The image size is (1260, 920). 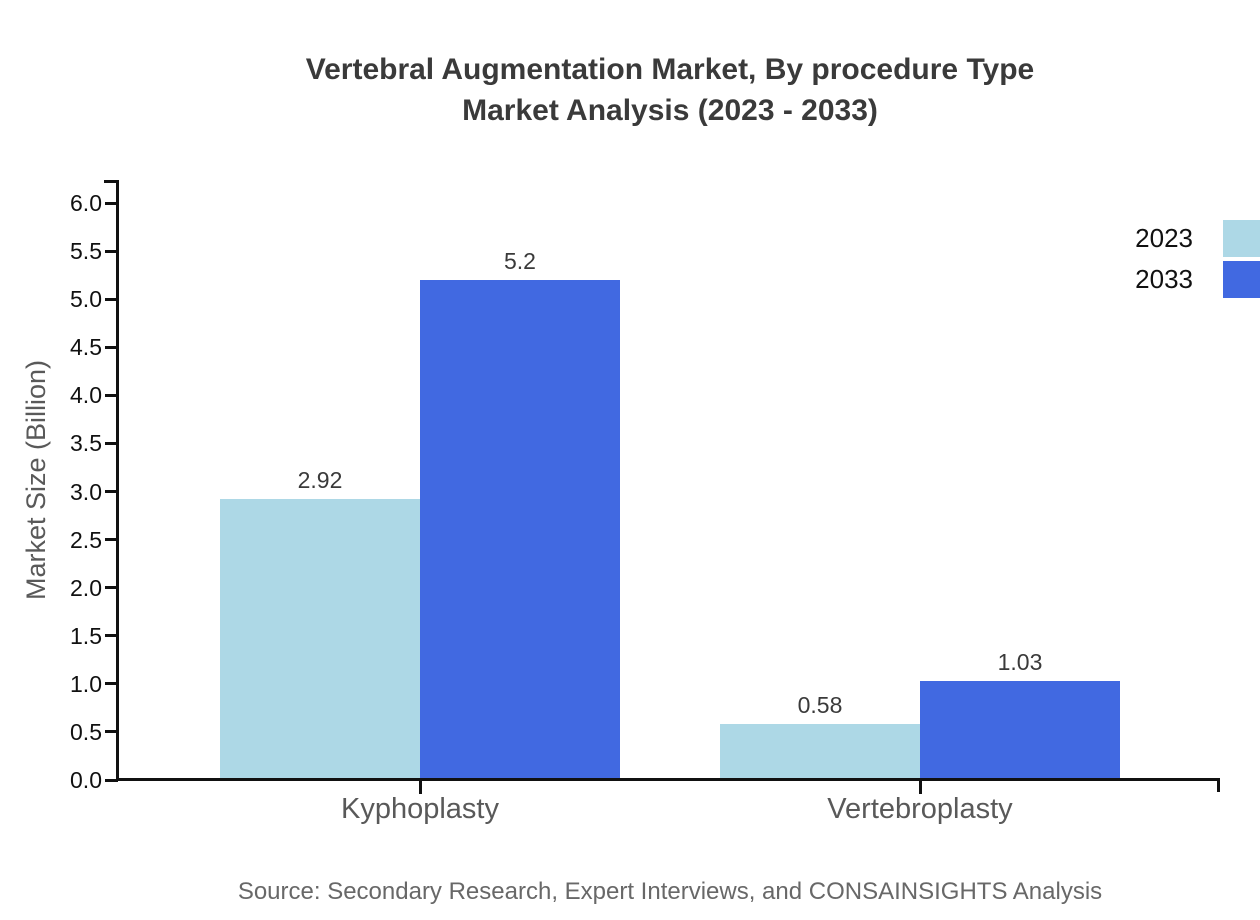 What do you see at coordinates (86, 780) in the screenshot?
I see `y-tick-label: 0.0` at bounding box center [86, 780].